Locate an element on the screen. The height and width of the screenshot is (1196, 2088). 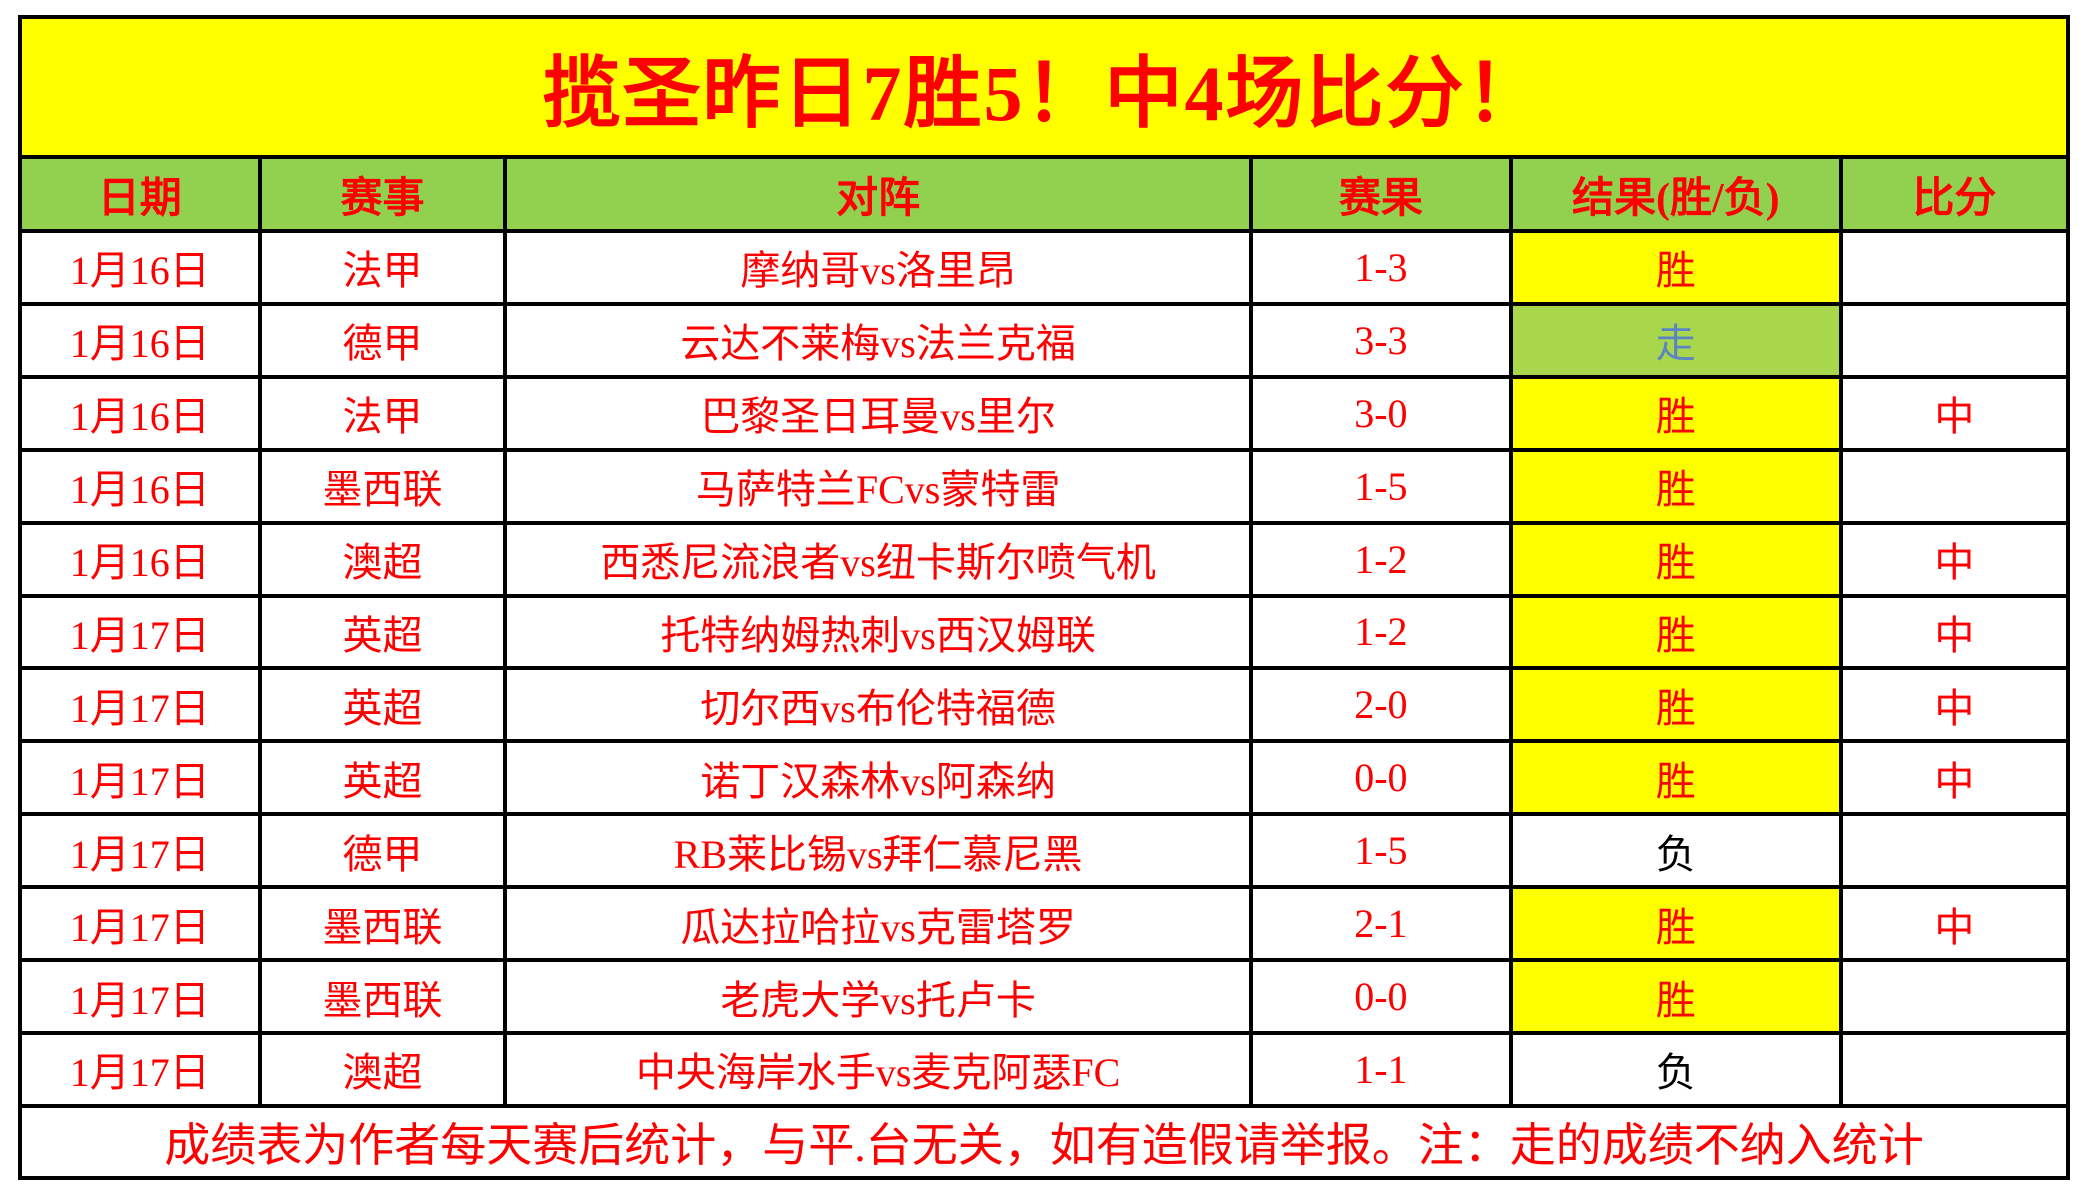
banner-row: 揽圣昨日7胜5！中4场比分！ is located at coordinates (1044, 87).